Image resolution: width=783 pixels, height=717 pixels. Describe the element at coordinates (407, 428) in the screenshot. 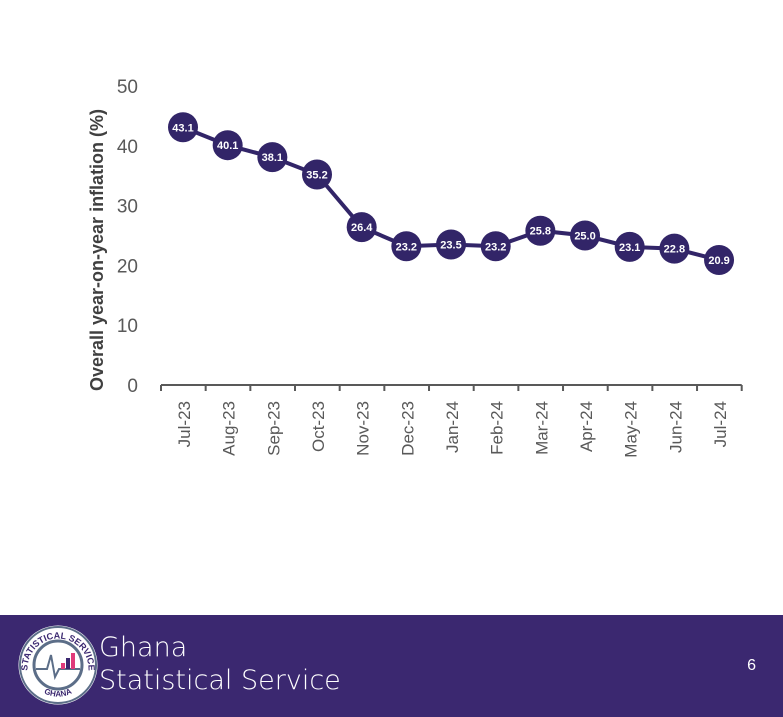

I see `x-tick-label: Dec-23` at that location.